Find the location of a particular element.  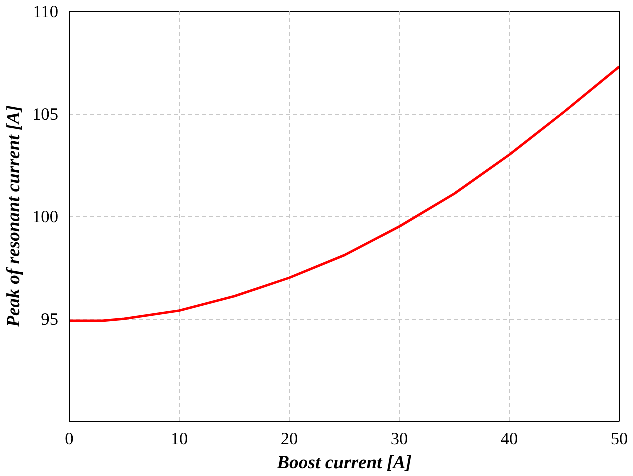

y-tick-label: 100 is located at coordinates (45, 217).